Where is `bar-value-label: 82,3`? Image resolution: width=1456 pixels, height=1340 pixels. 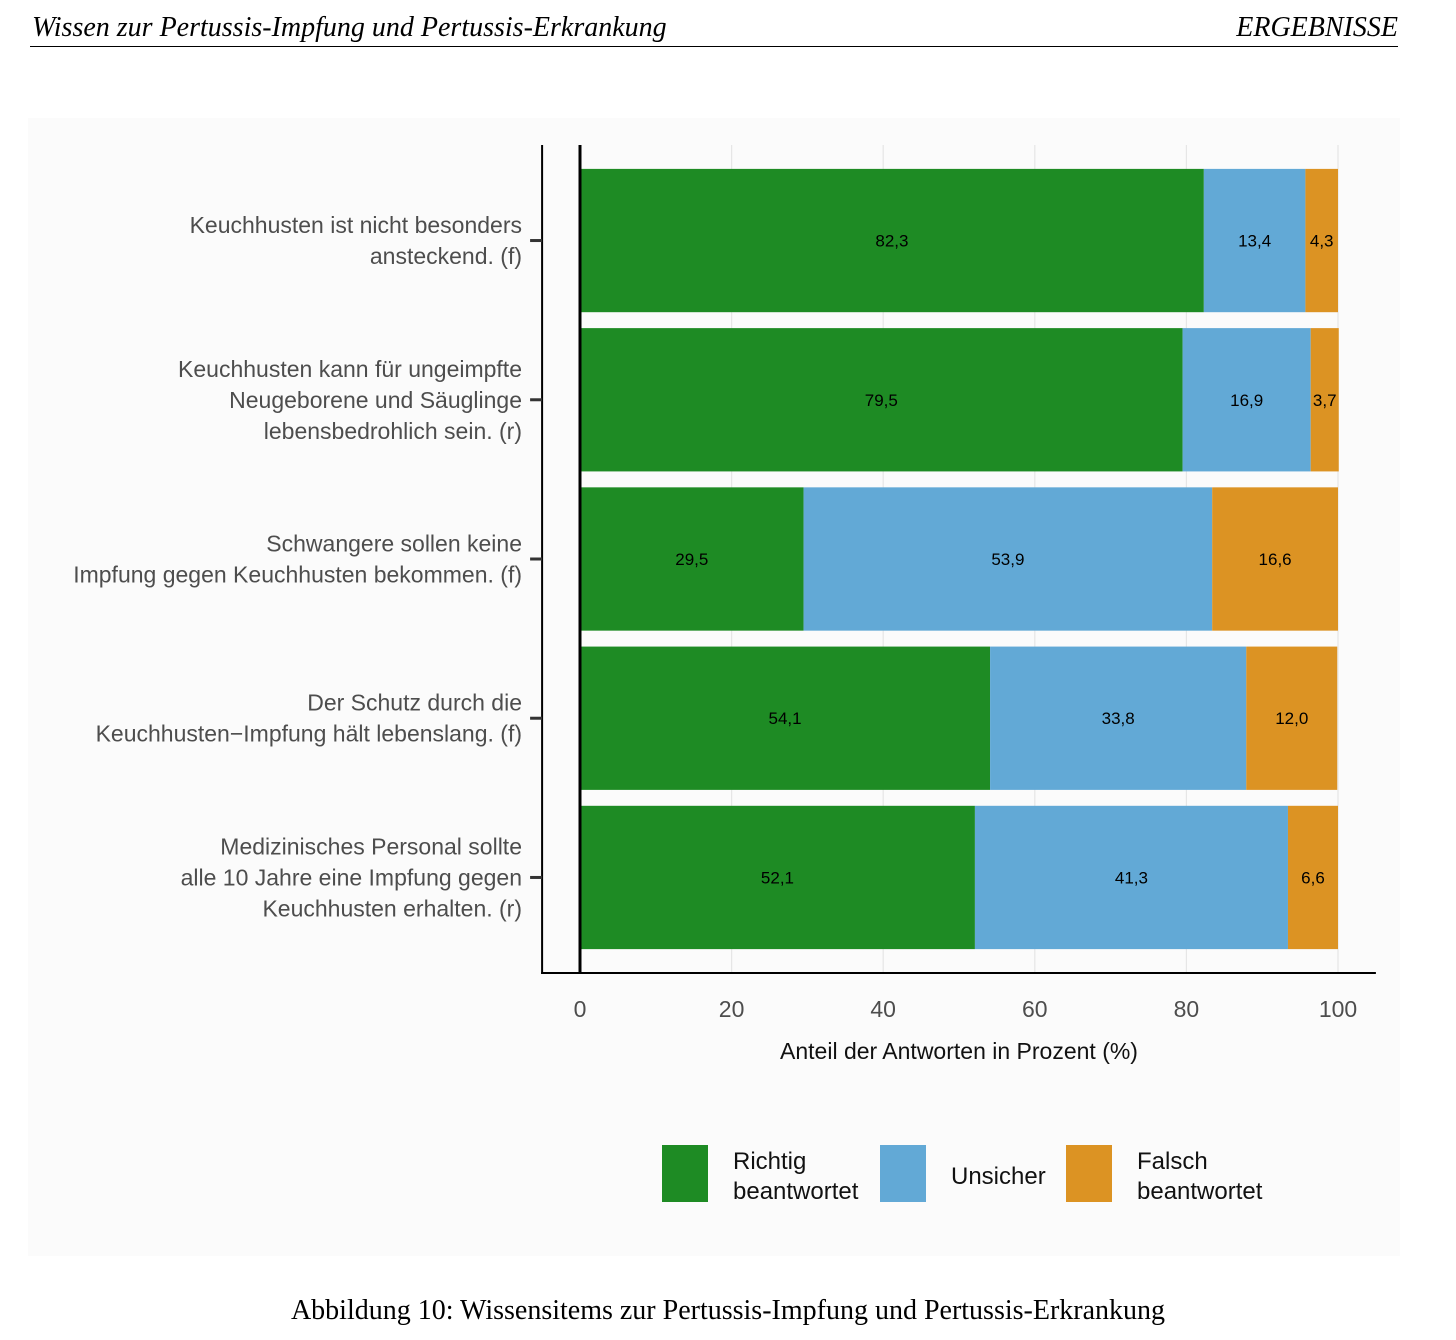
bar-value-label: 82,3 is located at coordinates (891, 241).